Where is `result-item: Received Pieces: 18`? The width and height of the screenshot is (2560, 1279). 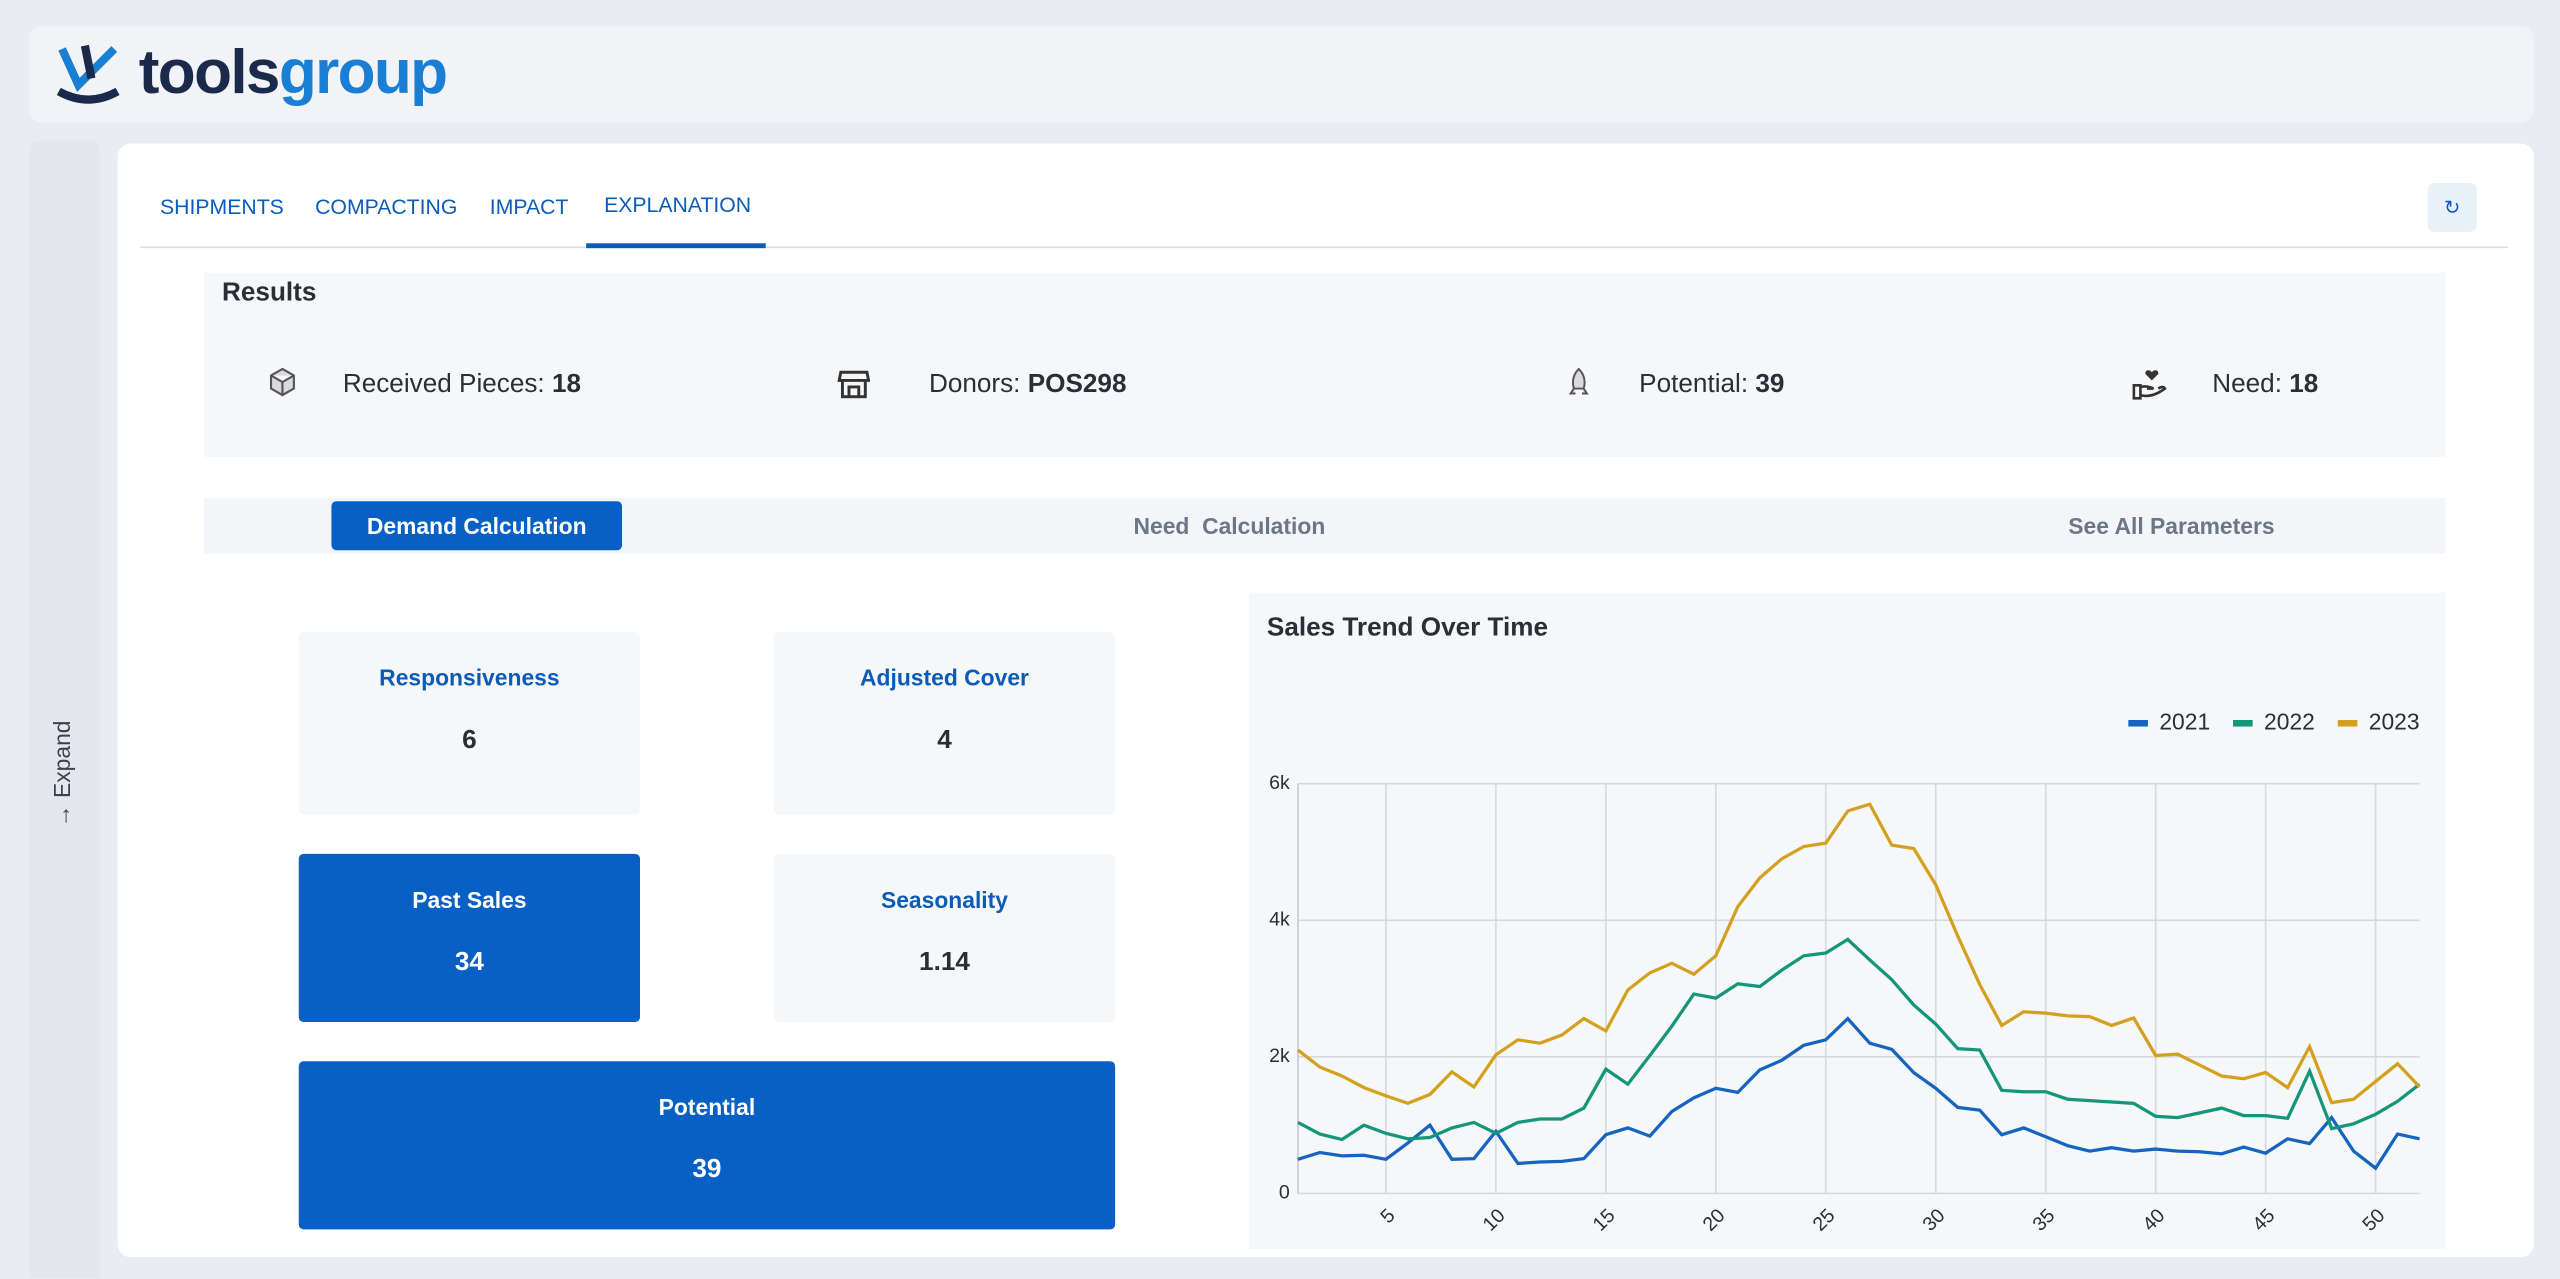
result-item: Received Pieces: 18 is located at coordinates (462, 385).